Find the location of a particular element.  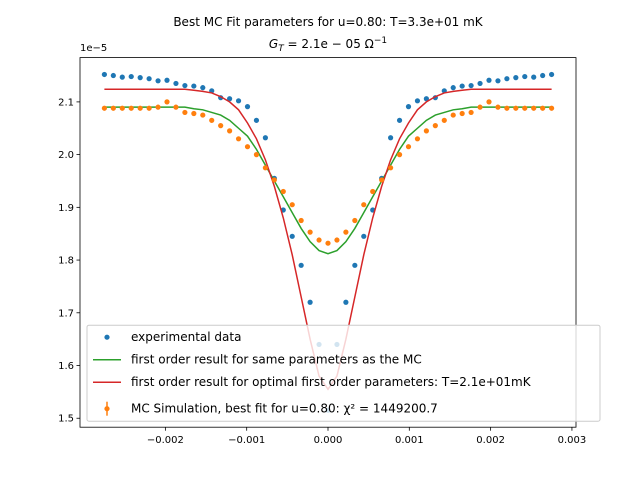

subtitle-main: G is located at coordinates (273, 44).